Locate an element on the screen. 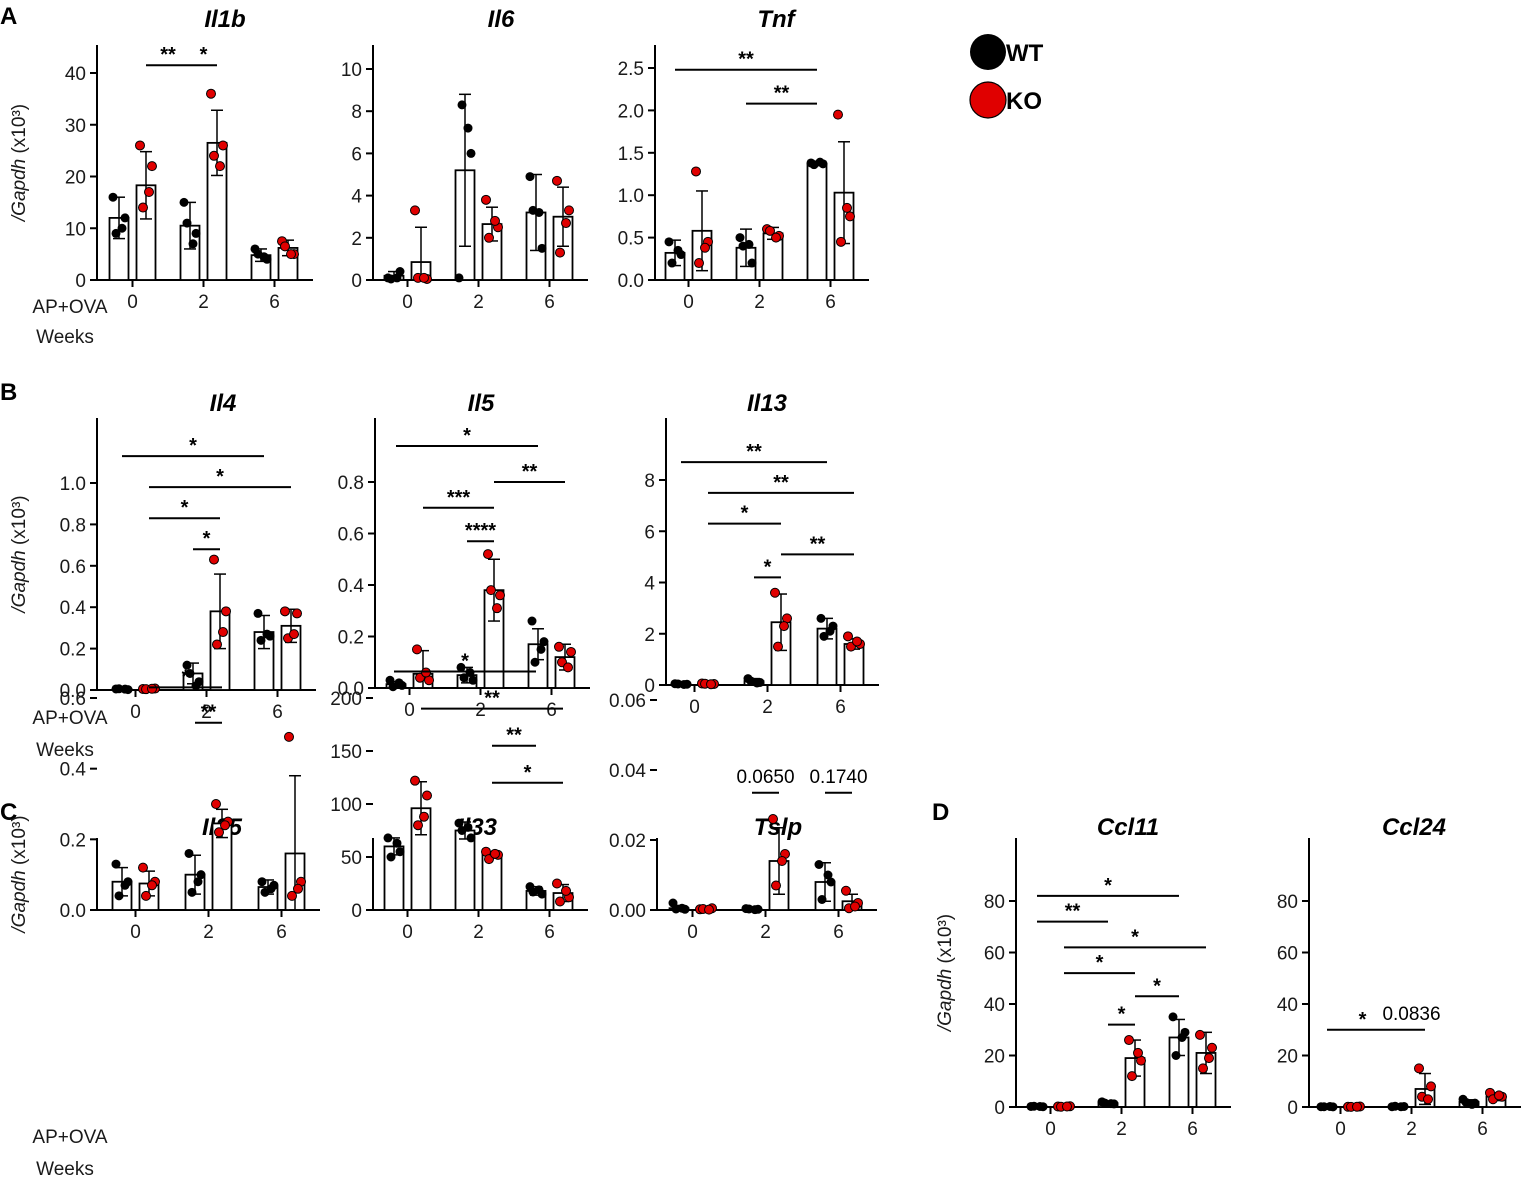 Image resolution: width=1527 pixels, height=1185 pixels. y-tick-label: 1.5 is located at coordinates (631, 154).